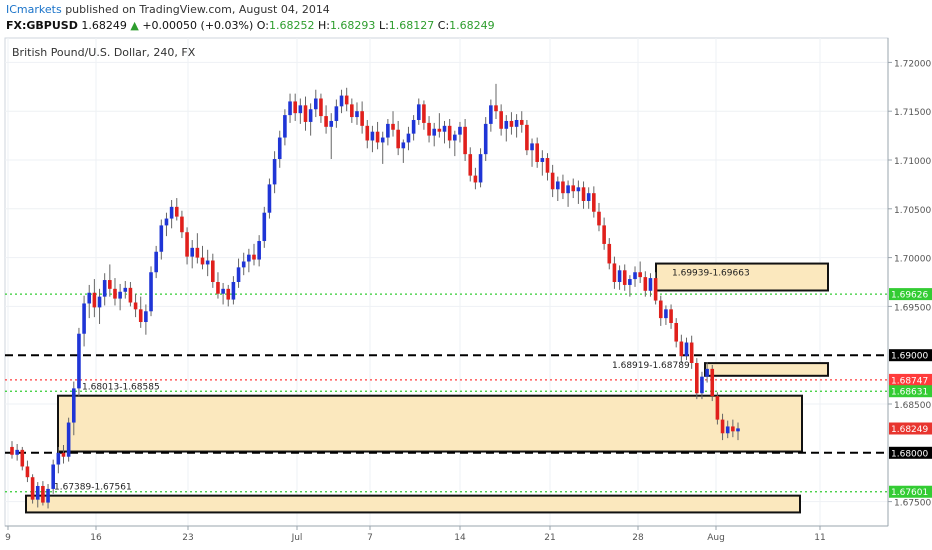  Describe the element at coordinates (909, 454) in the screenshot. I see `price-label-text: 1.68000` at that location.